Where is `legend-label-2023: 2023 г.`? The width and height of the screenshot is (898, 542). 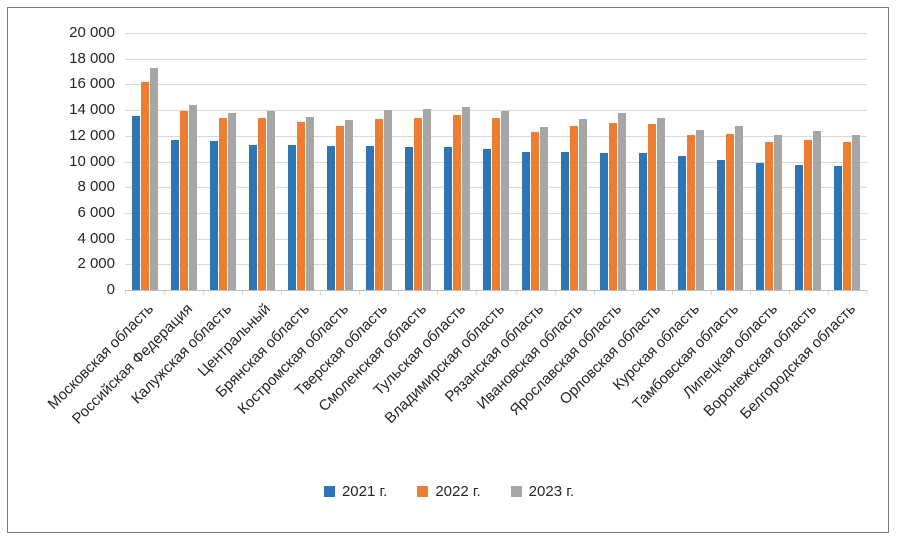
legend-label-2023: 2023 г. is located at coordinates (551, 491).